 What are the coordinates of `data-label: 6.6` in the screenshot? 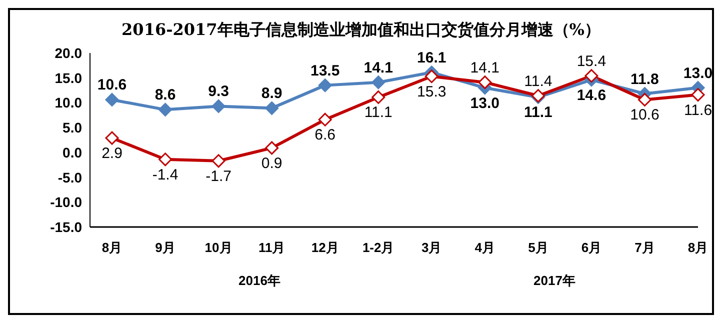 It's located at (325, 135).